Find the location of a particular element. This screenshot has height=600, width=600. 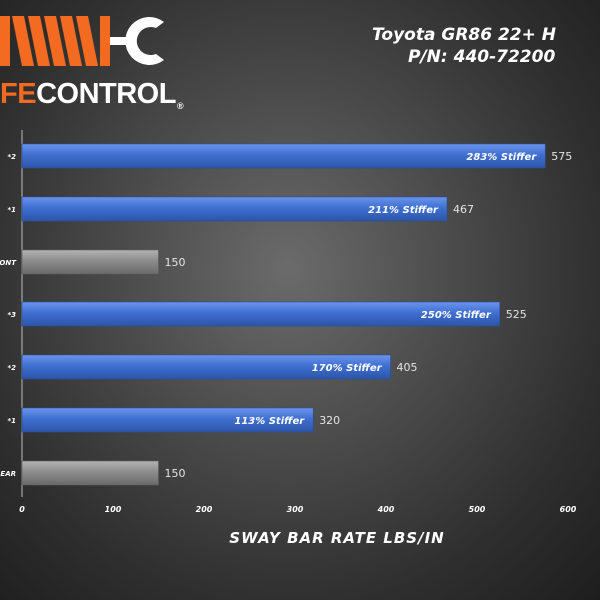

brand-name-prefix: FE is located at coordinates (18, 94).